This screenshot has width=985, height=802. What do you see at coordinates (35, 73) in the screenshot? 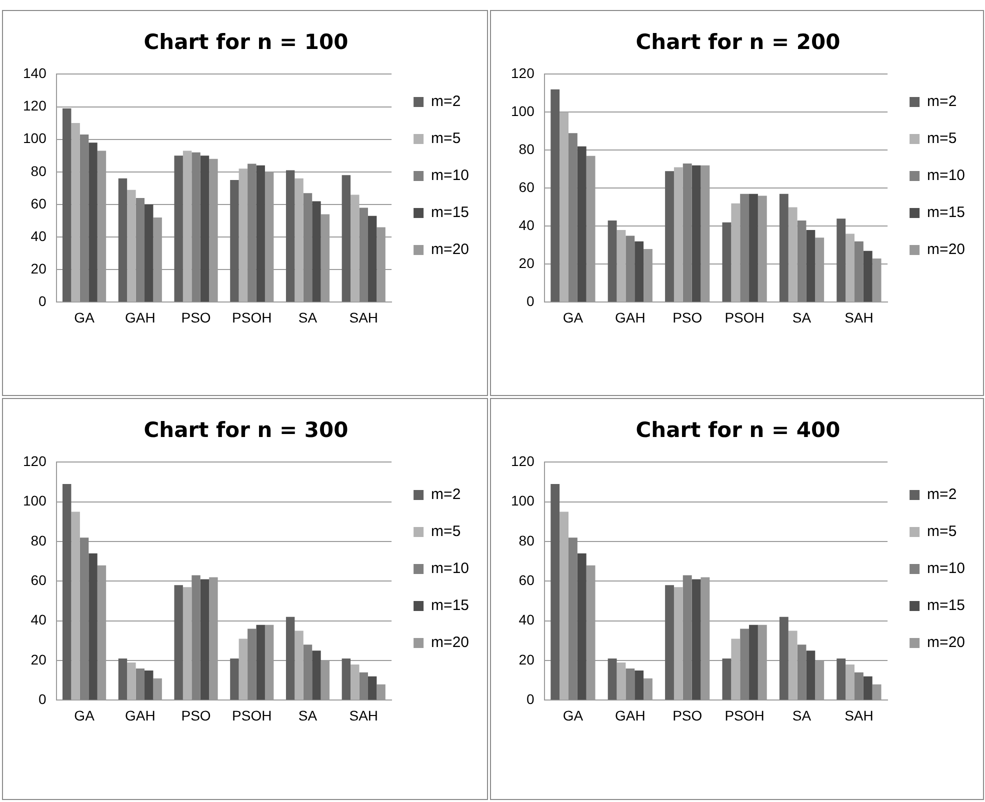
I see `y-tick-label: 140` at bounding box center [35, 73].